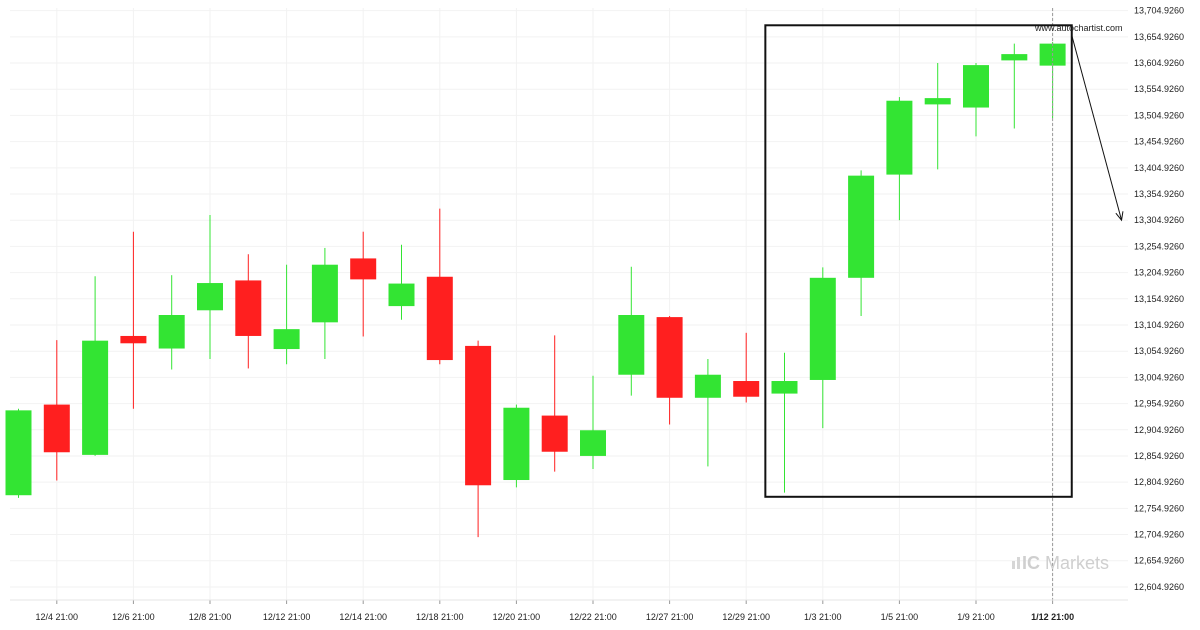 The image size is (1200, 630). Describe the element at coordinates (1159, 168) in the screenshot. I see `y-tick-label: 13,404.9260` at that location.